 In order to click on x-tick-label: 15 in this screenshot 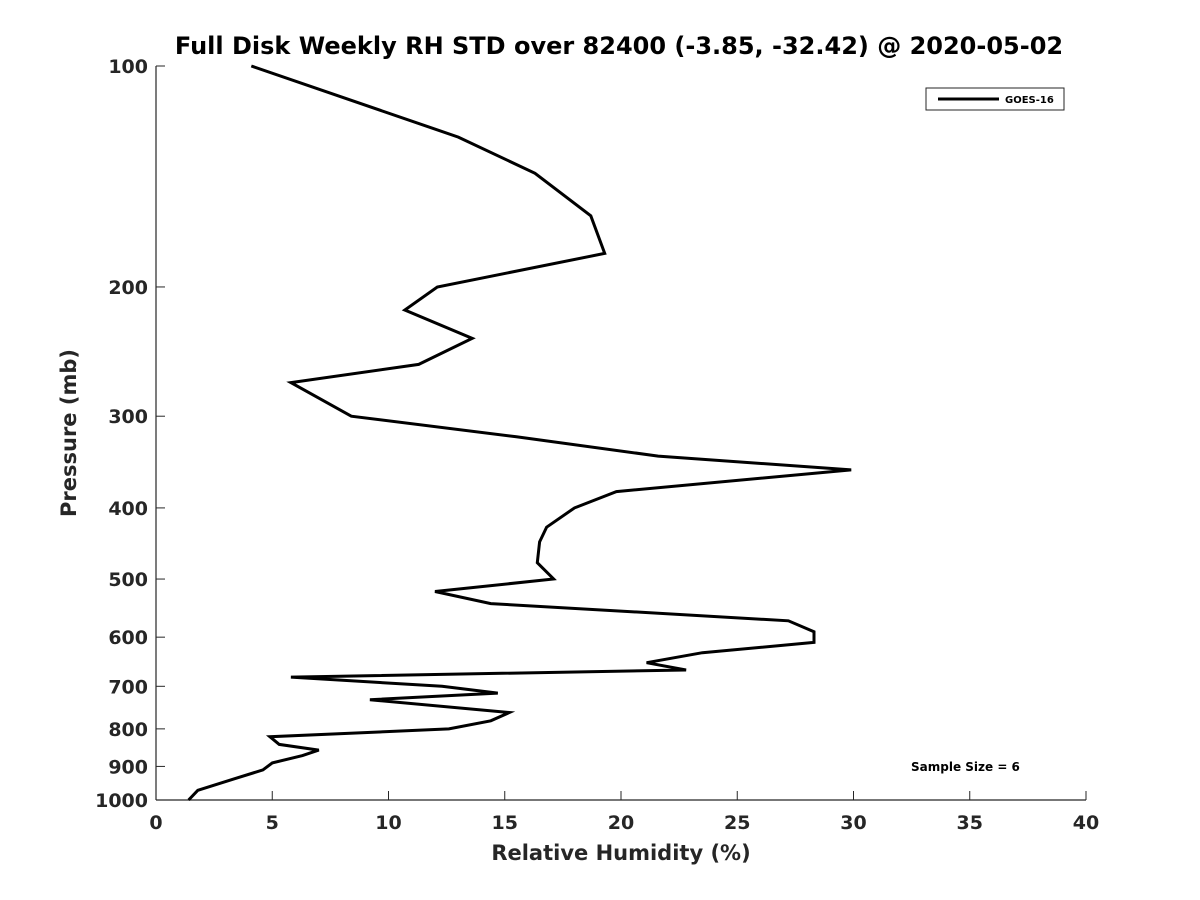, I will do `click(505, 823)`.